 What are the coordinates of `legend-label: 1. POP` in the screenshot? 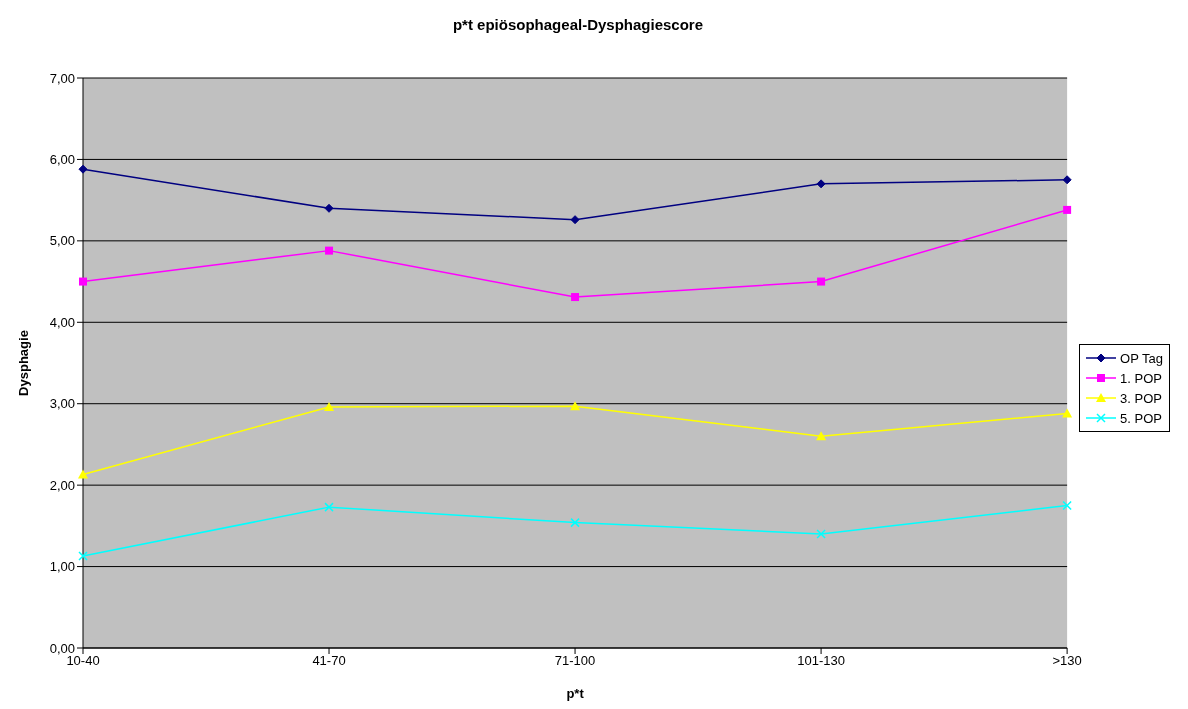 It's located at (1141, 378).